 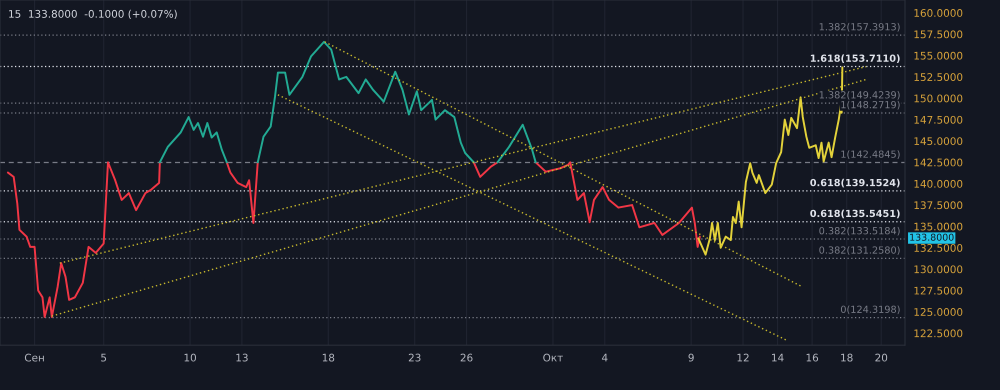 What do you see at coordinates (938, 226) in the screenshot?
I see `y-tick-label: 135.0000` at bounding box center [938, 226].